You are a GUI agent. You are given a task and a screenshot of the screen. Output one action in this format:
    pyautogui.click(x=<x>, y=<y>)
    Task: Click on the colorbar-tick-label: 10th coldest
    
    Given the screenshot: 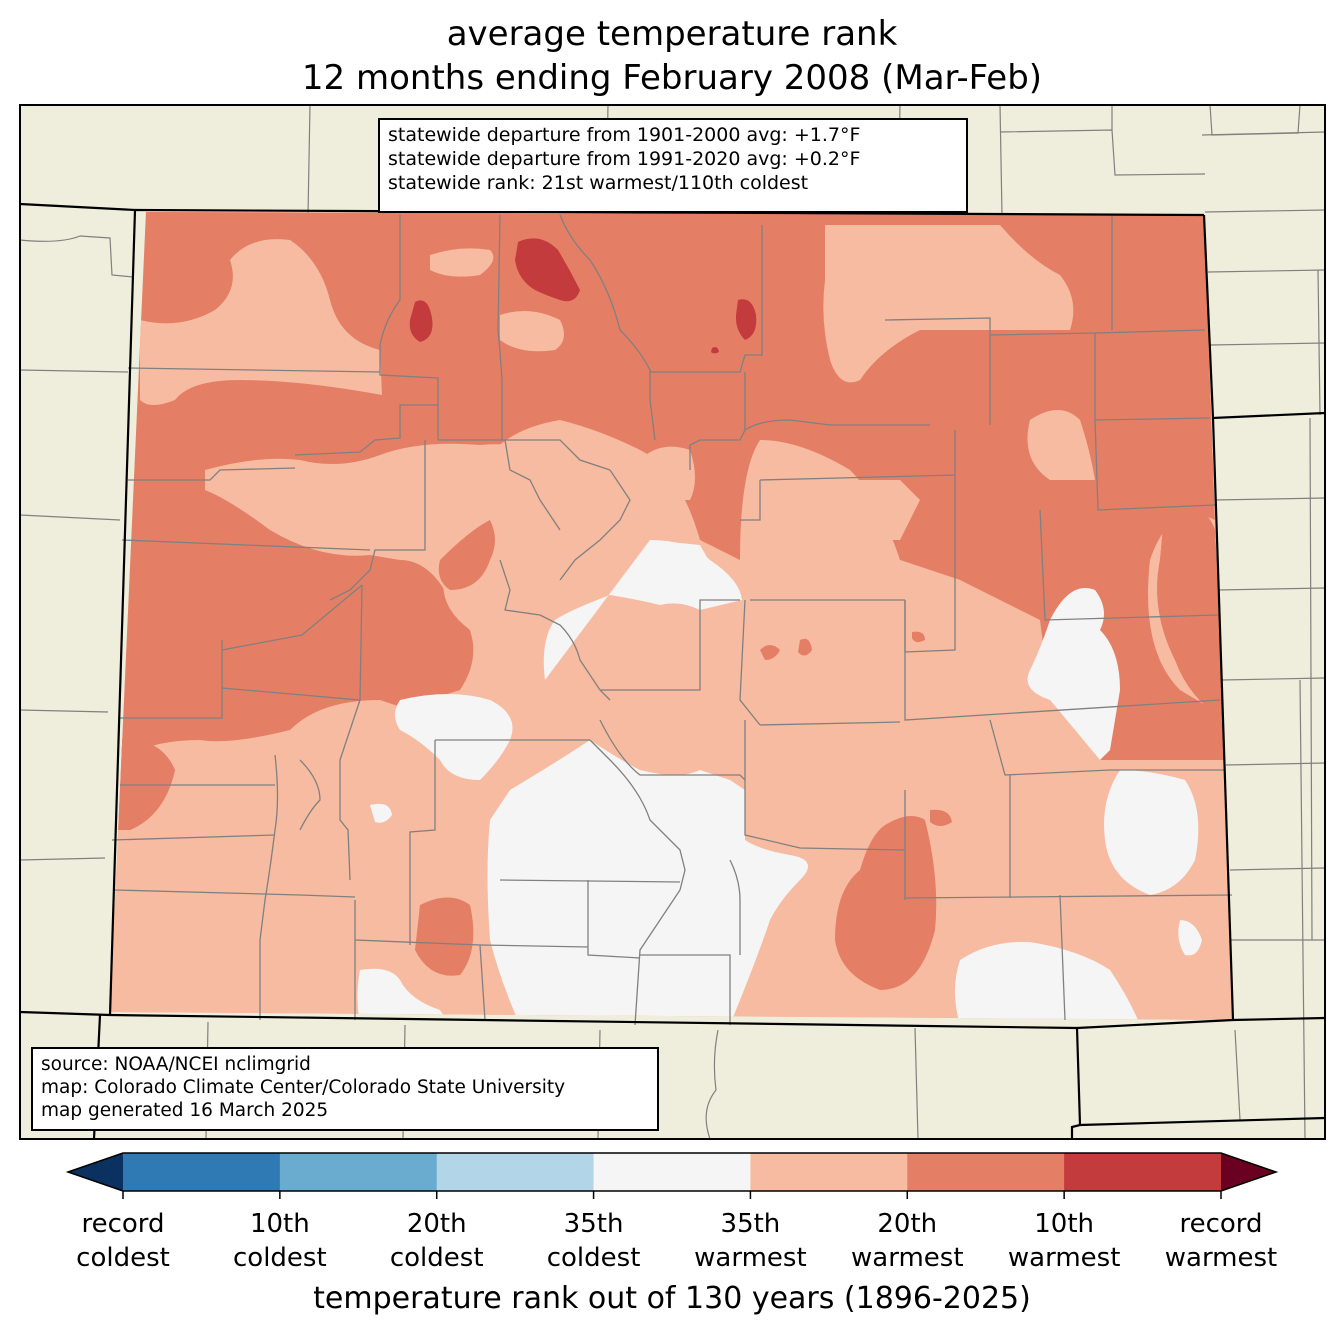 What is the action you would take?
    pyautogui.click(x=280, y=1241)
    